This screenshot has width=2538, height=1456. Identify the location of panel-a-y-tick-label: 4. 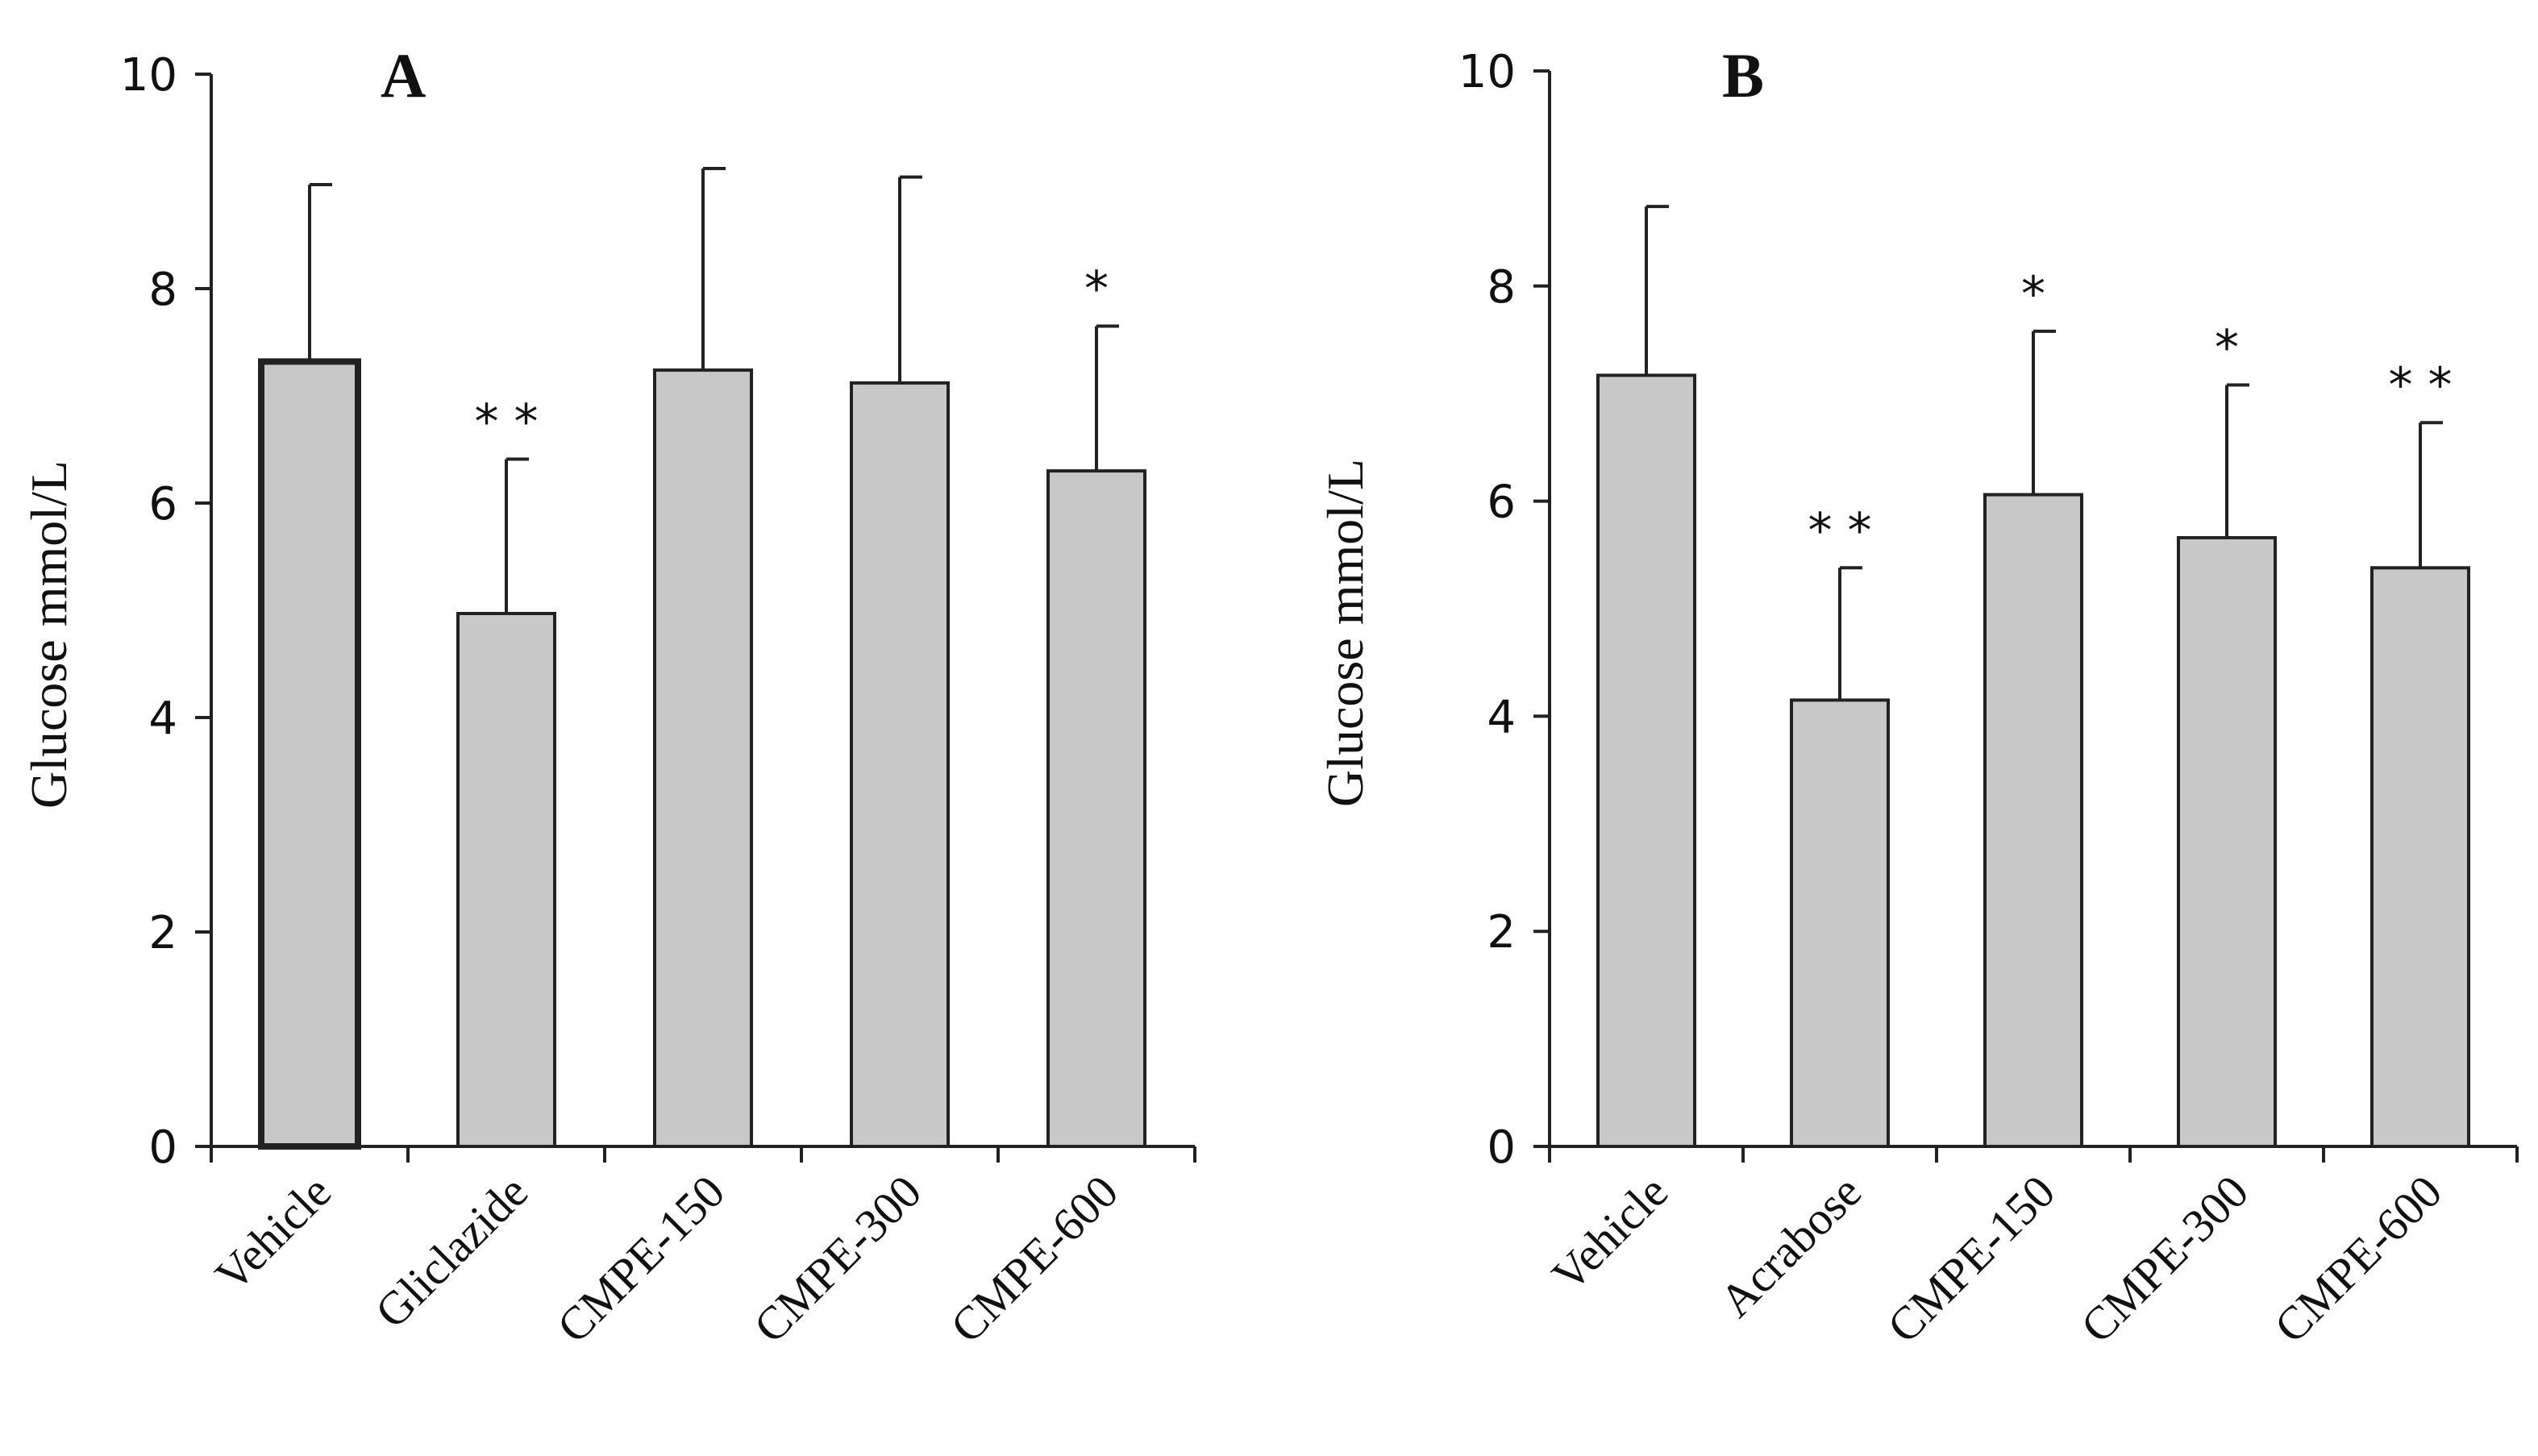
(162, 719).